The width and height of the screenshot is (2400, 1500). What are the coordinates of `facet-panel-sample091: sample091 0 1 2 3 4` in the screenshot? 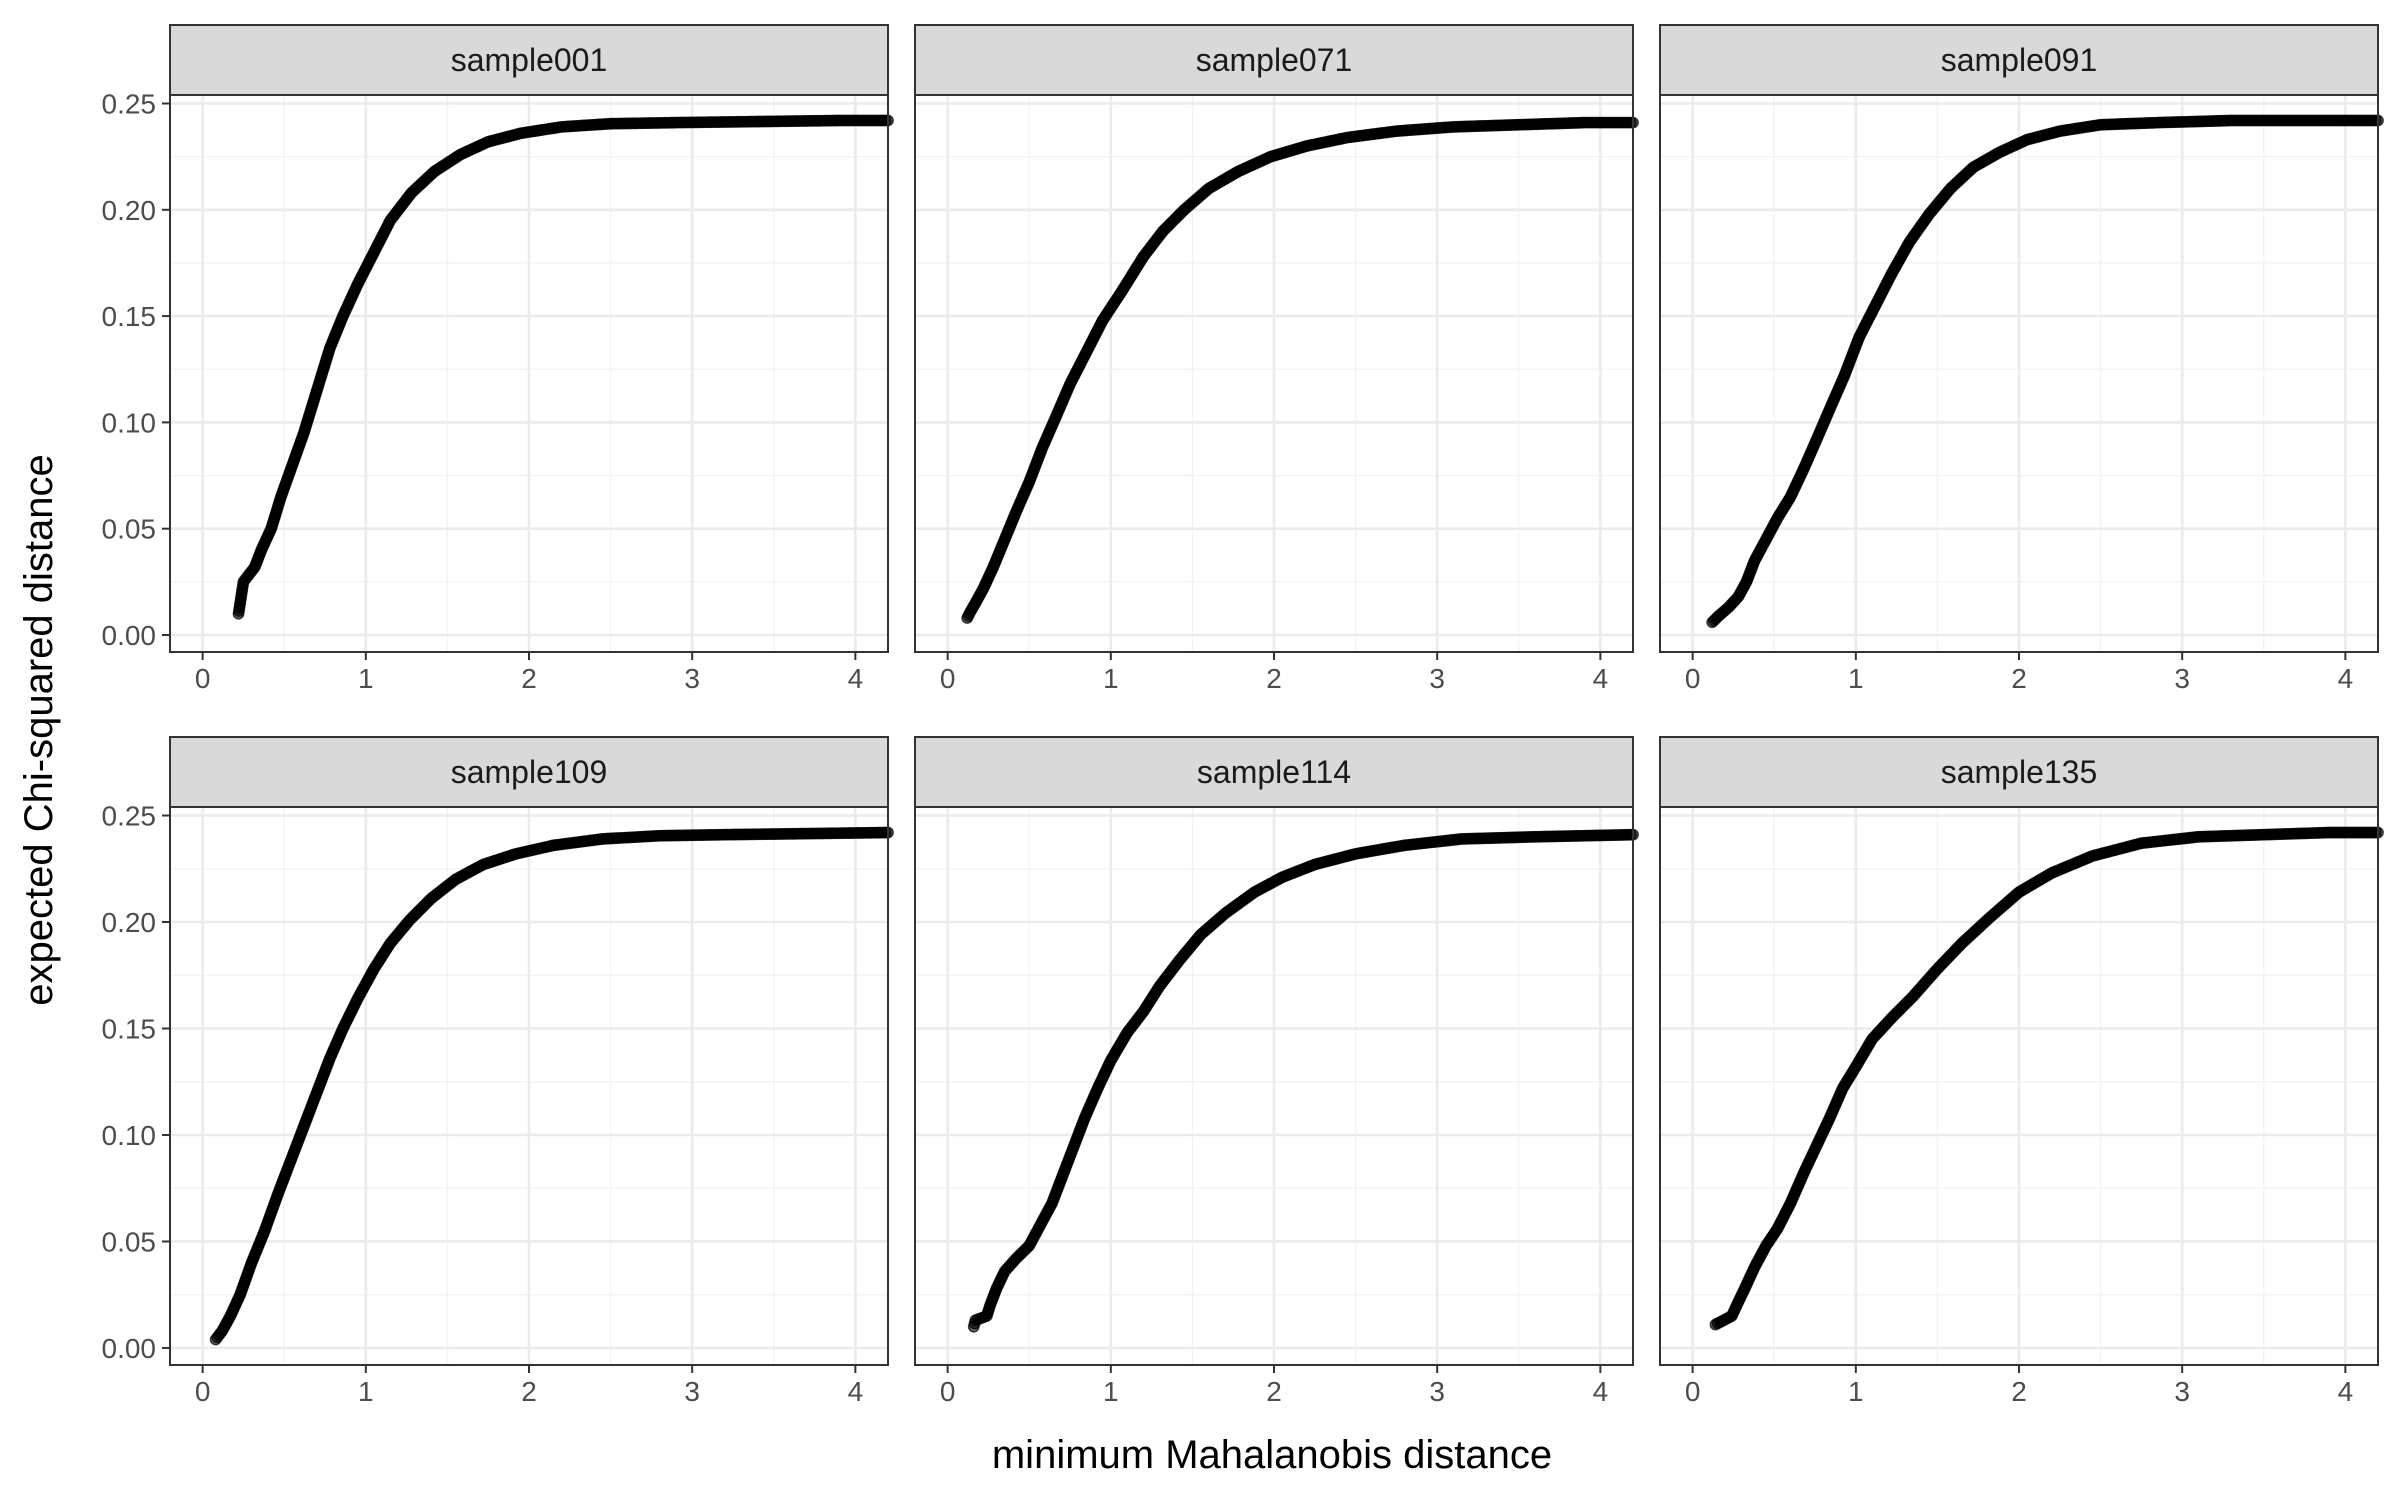 It's located at (2021, 359).